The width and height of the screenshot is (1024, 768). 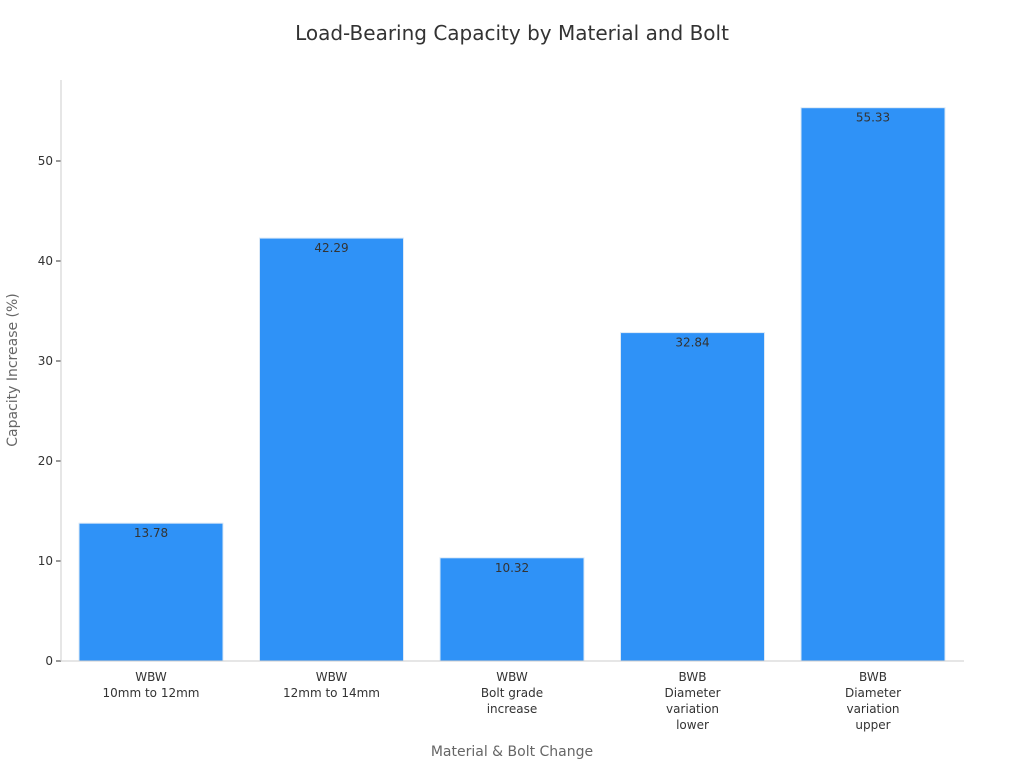 I want to click on x-tick-line: Bolt grade, so click(x=512, y=693).